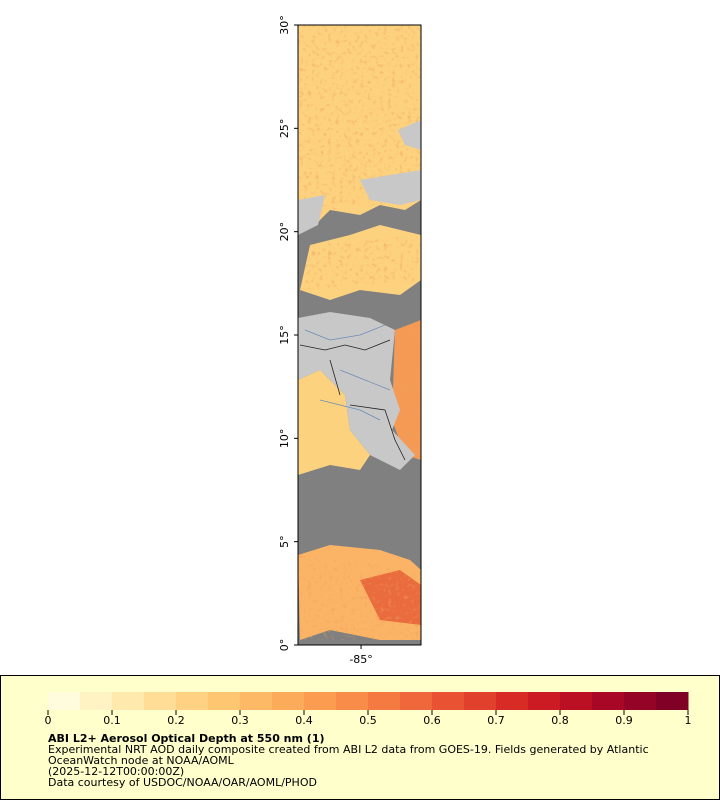 Image resolution: width=720 pixels, height=800 pixels. What do you see at coordinates (284, 645) in the screenshot?
I see `lat-tick-label: 0°` at bounding box center [284, 645].